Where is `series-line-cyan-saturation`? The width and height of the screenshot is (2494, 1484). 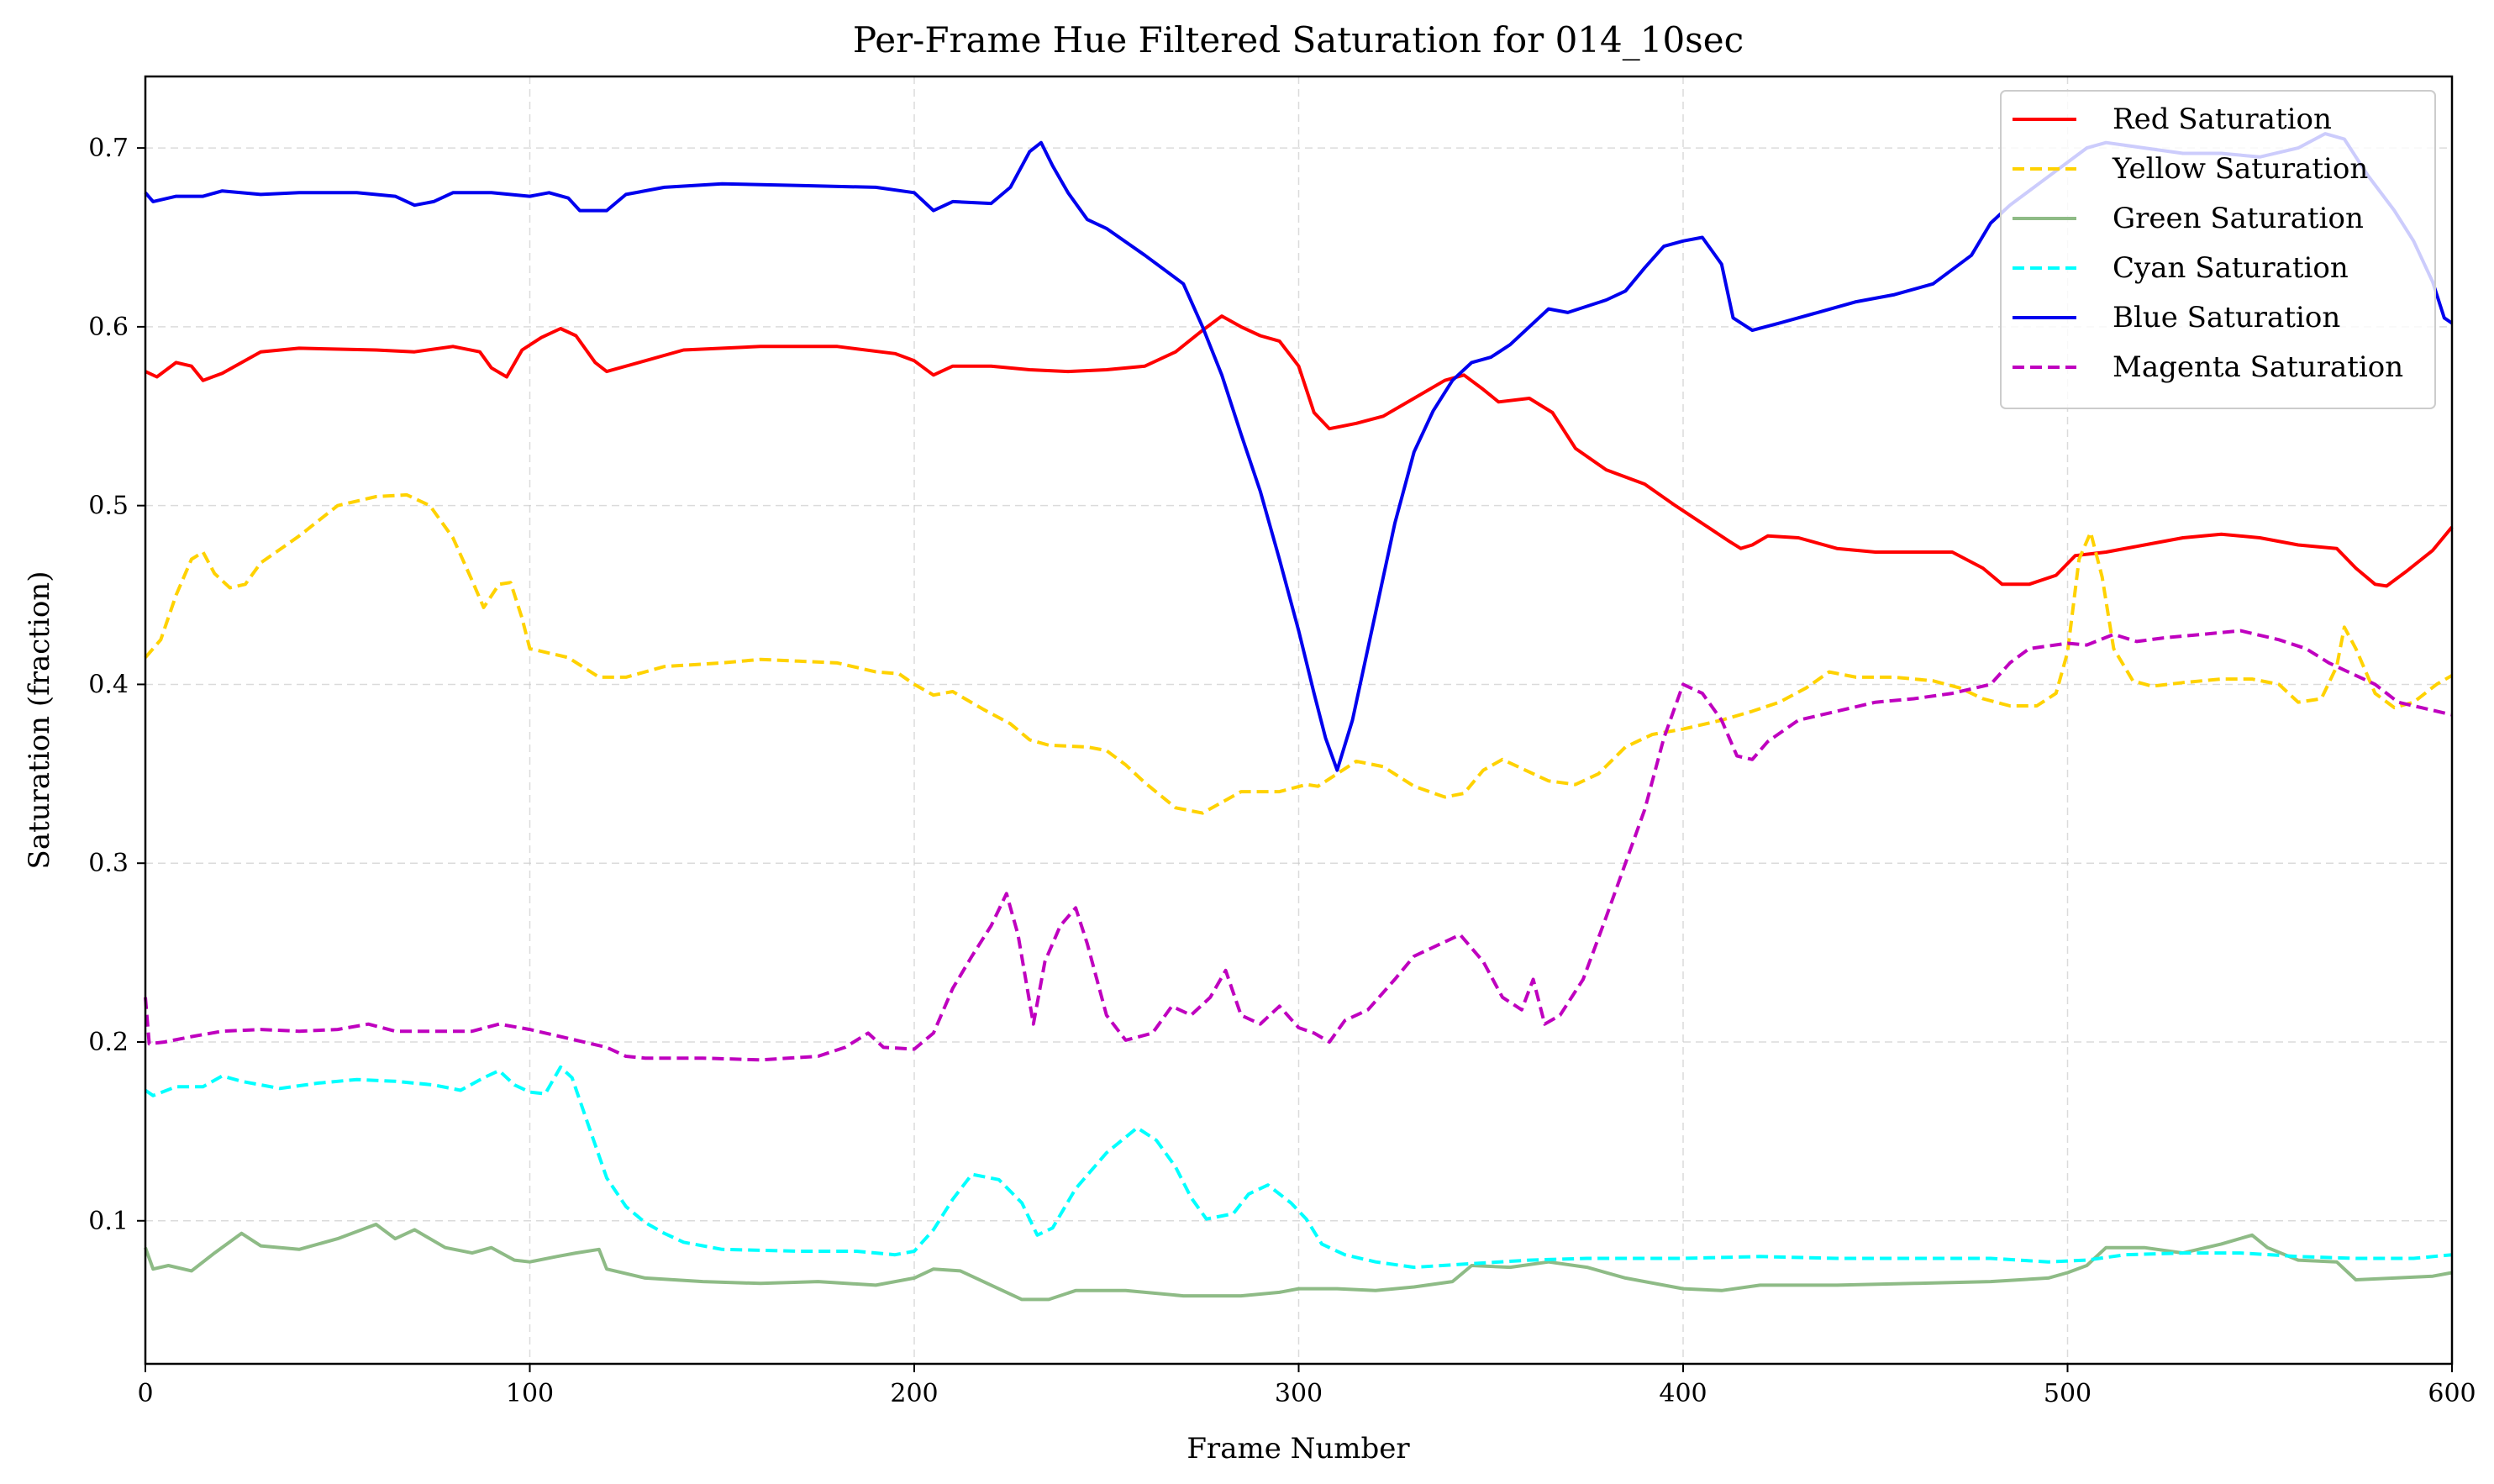
series-line-cyan-saturation is located at coordinates (1298, 1167).